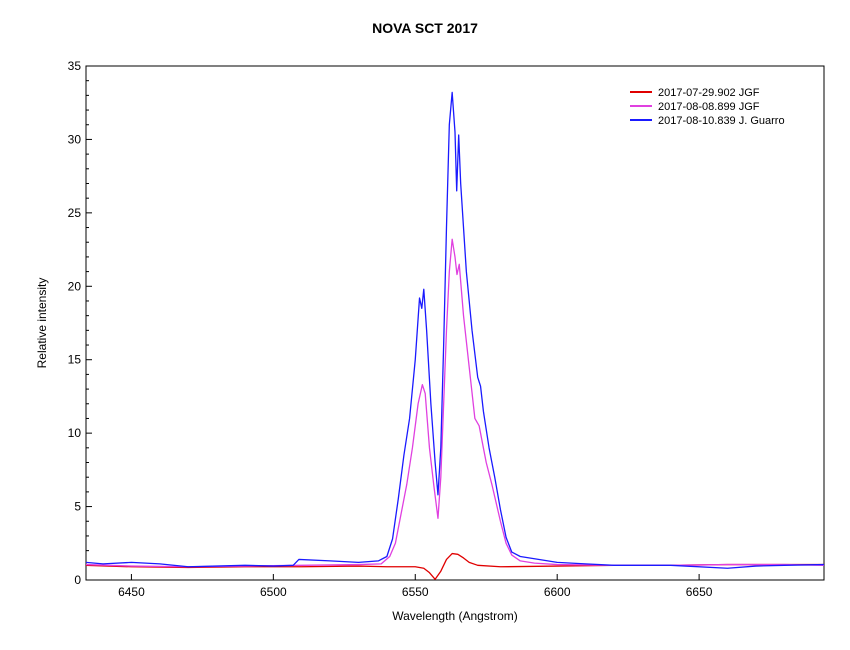 The height and width of the screenshot is (650, 850). I want to click on x-tick-label: 6500, so click(273, 592).